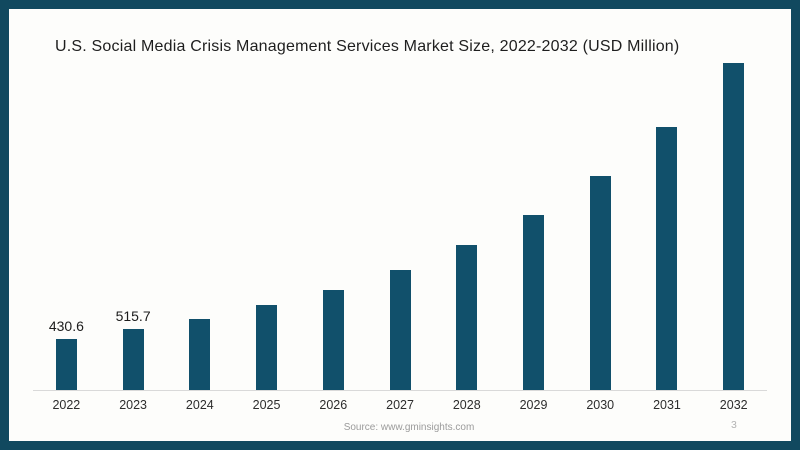 This screenshot has width=800, height=450. What do you see at coordinates (333, 405) in the screenshot?
I see `x-tick-label-2026: 2026` at bounding box center [333, 405].